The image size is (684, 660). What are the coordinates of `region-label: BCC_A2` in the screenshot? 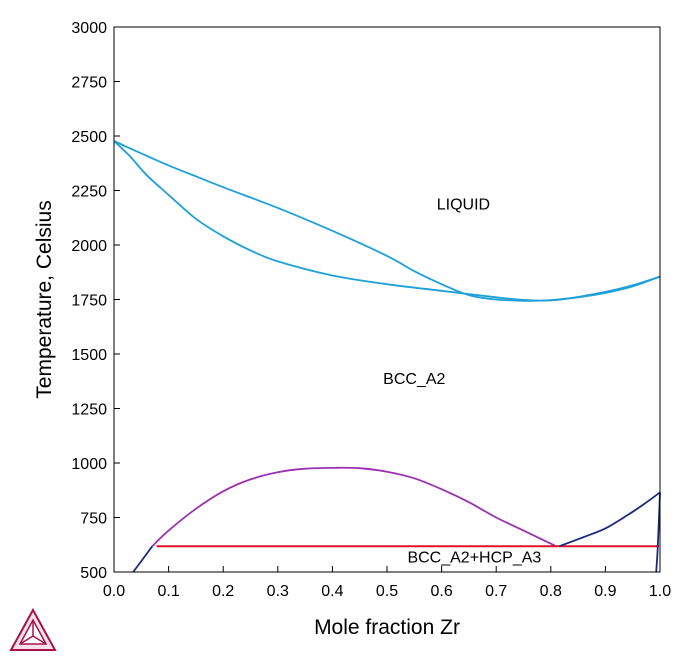 It's located at (414, 379).